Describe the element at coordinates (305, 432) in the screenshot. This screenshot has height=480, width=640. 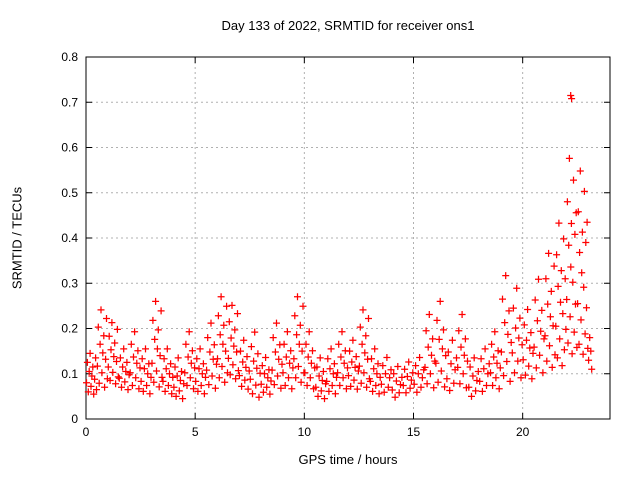
I see `x-tick-label: 10` at that location.